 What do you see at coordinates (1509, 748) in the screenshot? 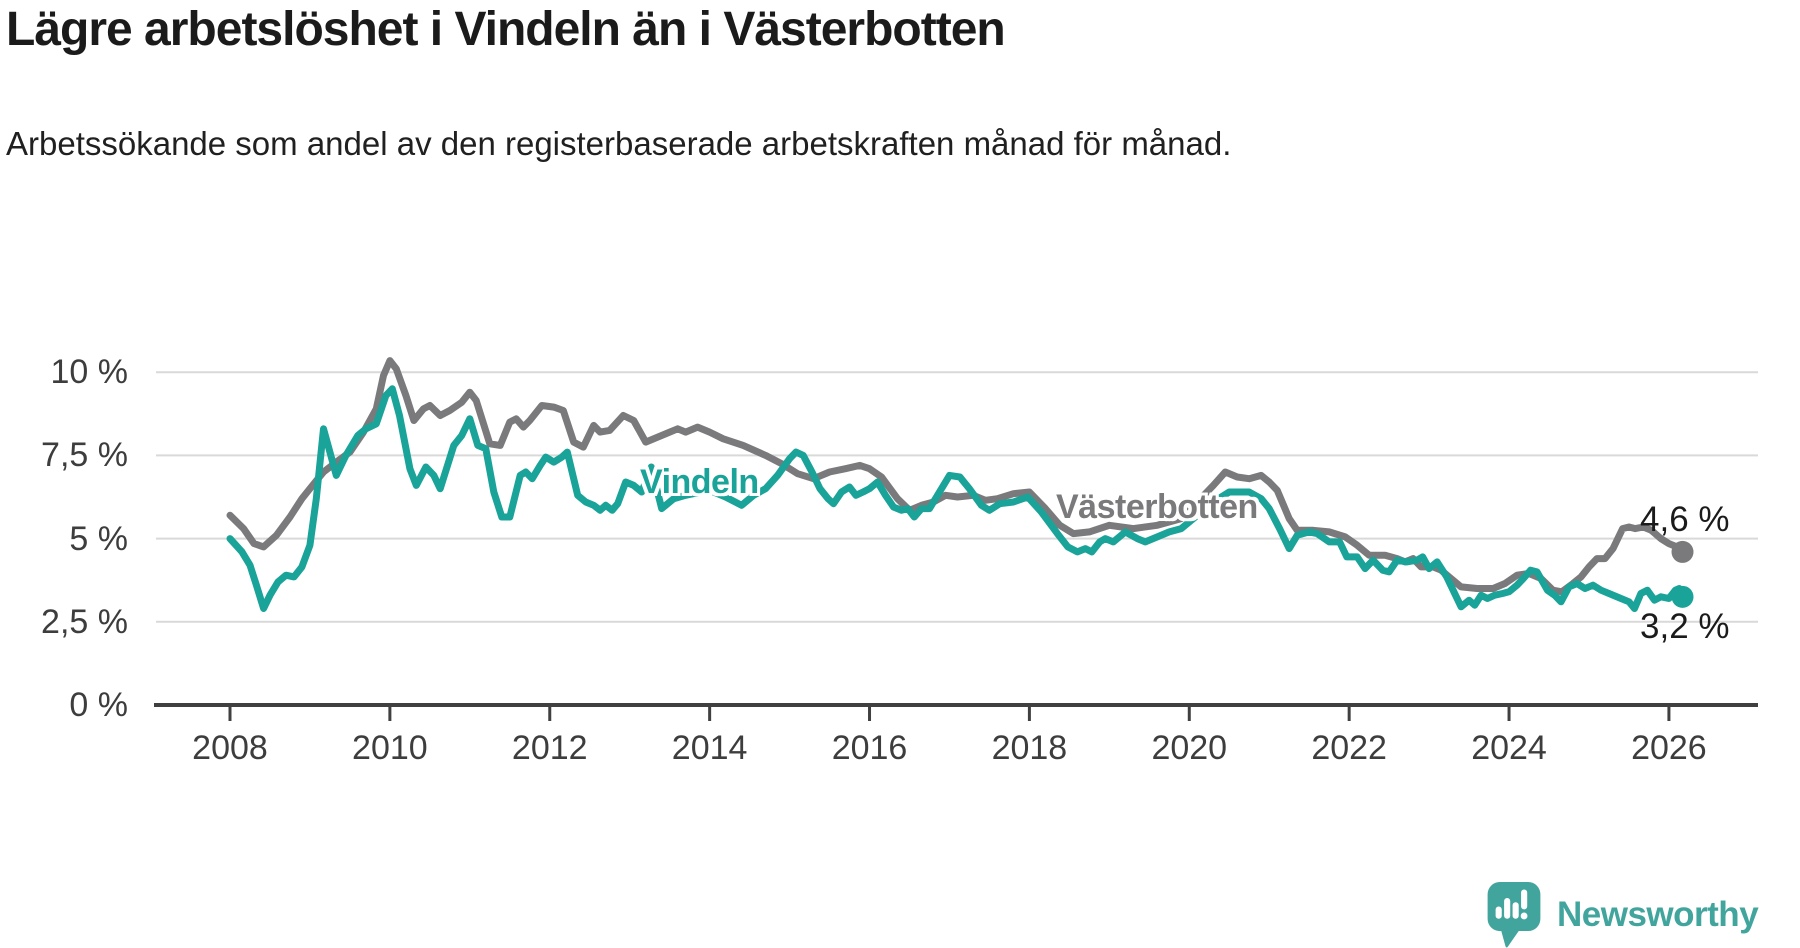
I see `x-tick-label: 2024` at bounding box center [1509, 748].